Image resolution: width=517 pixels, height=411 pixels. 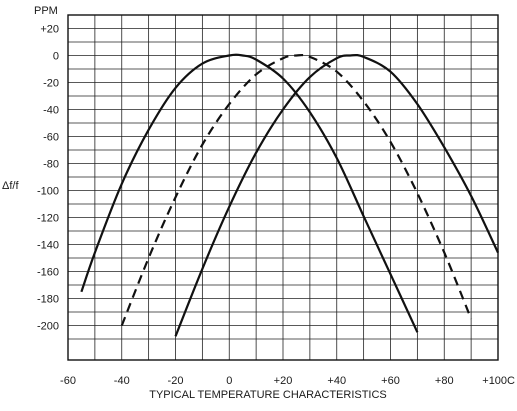 What do you see at coordinates (51, 84) in the screenshot?
I see `y-tick-label: -20` at bounding box center [51, 84].